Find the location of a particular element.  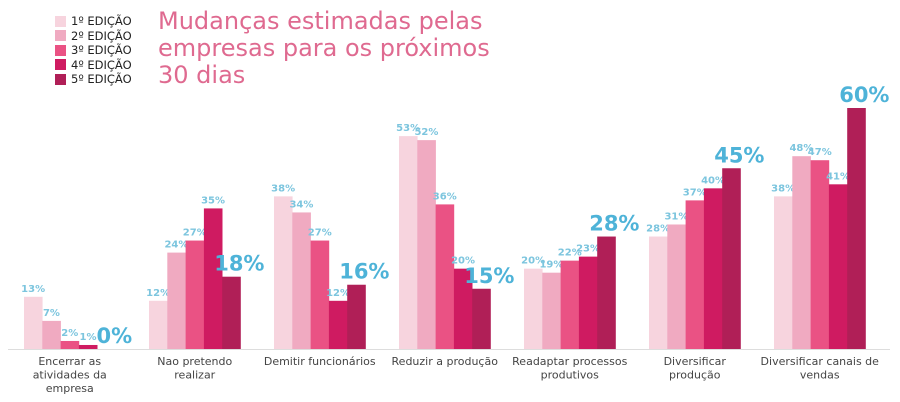

data-label: 18% is located at coordinates (239, 264).